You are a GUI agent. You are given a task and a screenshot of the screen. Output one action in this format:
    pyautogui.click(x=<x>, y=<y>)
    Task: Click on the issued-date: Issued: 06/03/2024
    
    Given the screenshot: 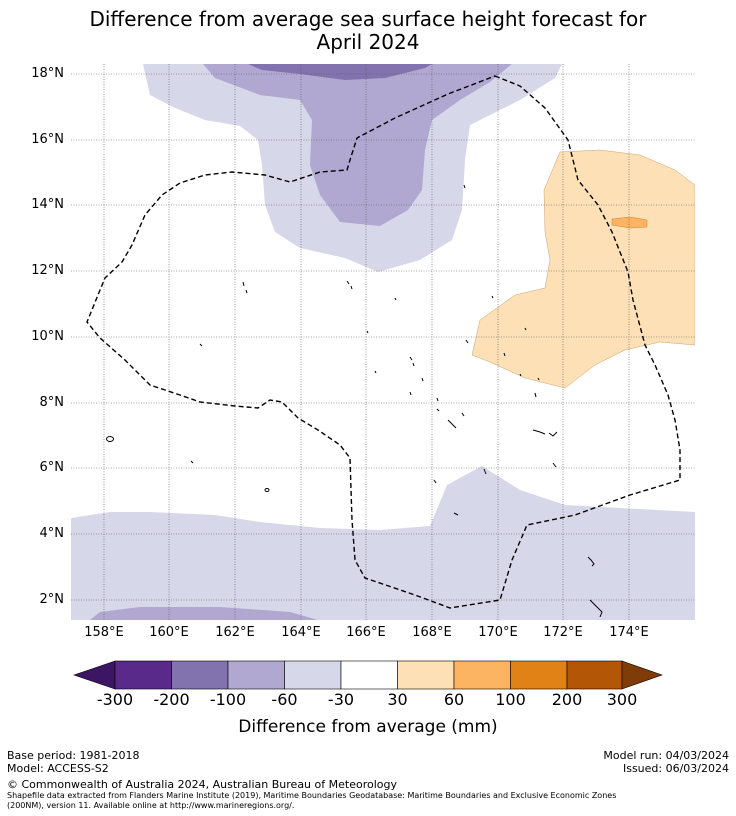 What is the action you would take?
    pyautogui.click(x=675, y=768)
    